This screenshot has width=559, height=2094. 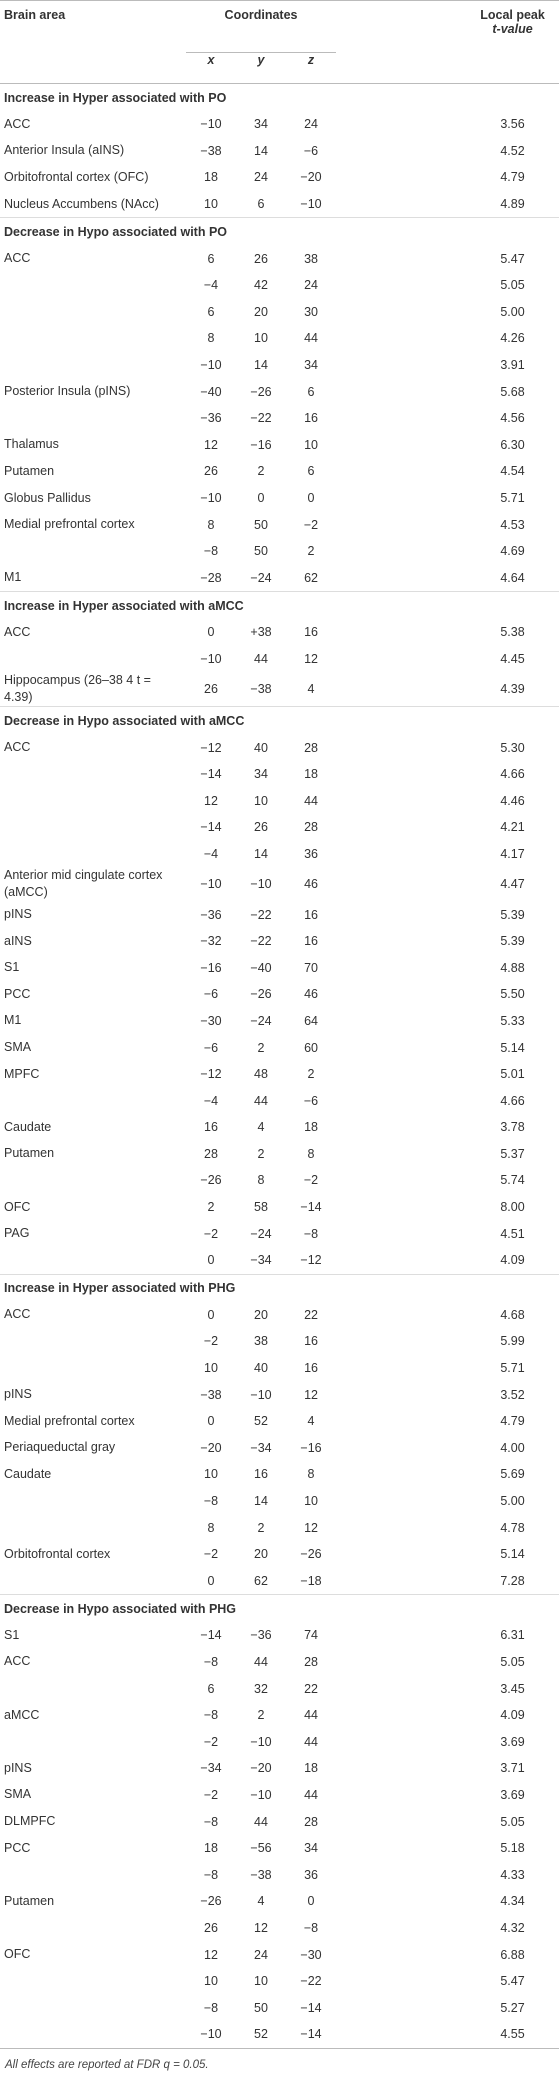 I want to click on data-row: 12 10 44 4.46, so click(x=279, y=800).